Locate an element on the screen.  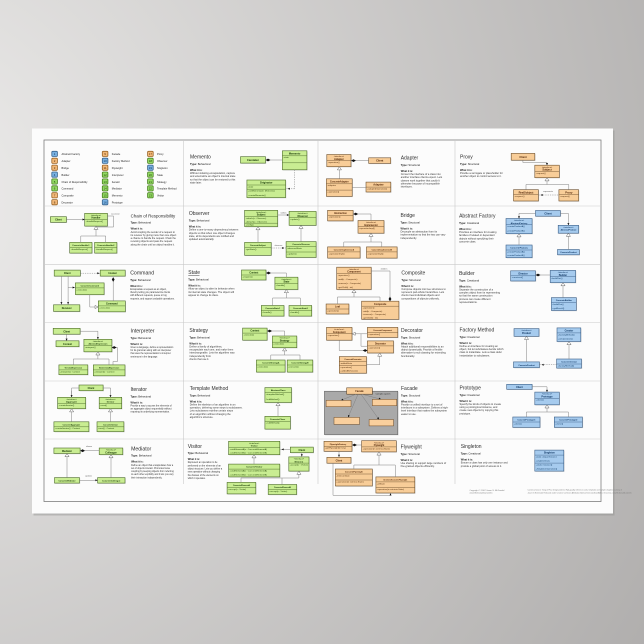
svg-text: -intrinsicState is located at coordinates (343, 475).